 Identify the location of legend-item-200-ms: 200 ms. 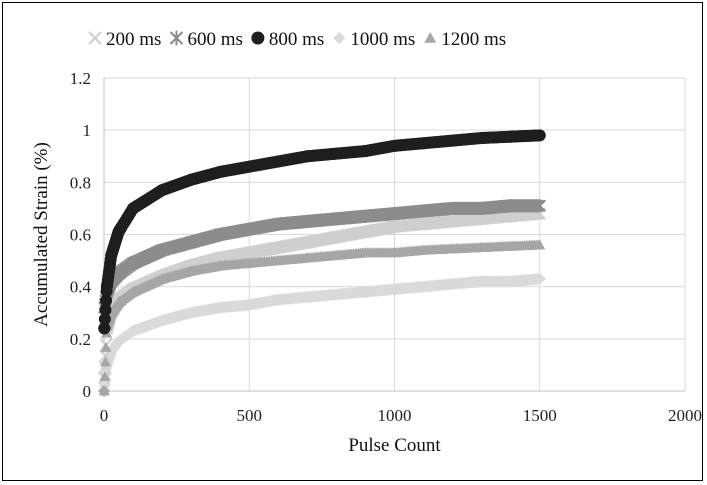
(124, 39).